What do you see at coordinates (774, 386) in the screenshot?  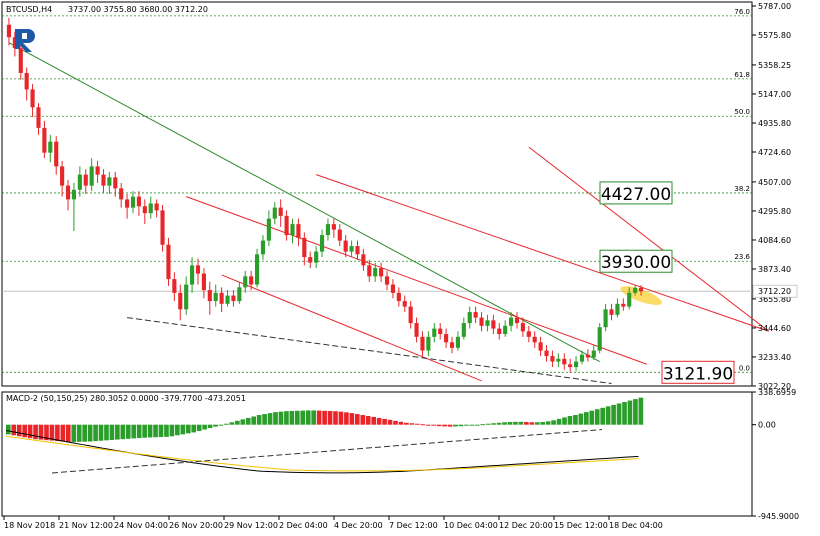 I see `y-tick-label: 3022.20` at bounding box center [774, 386].